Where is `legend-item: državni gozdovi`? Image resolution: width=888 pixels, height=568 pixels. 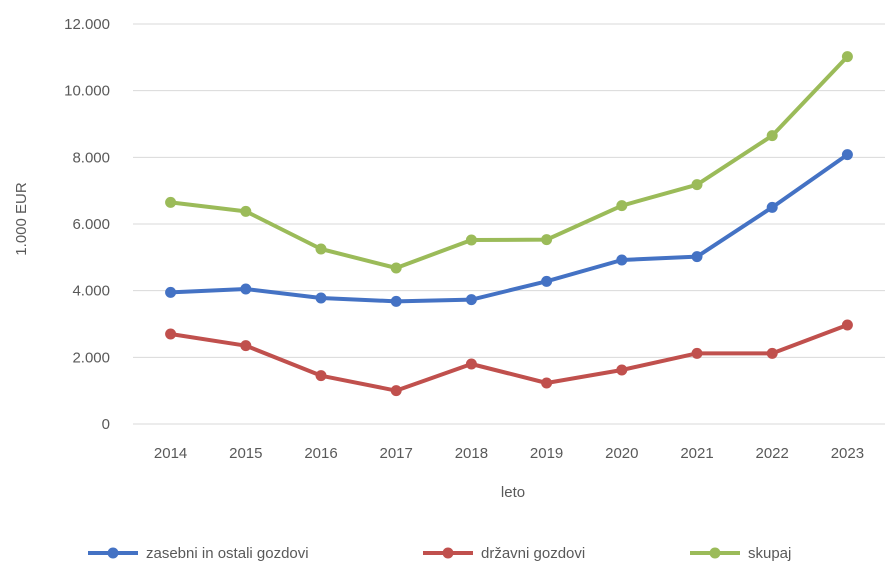
legend-item: državni gozdovi is located at coordinates (504, 553).